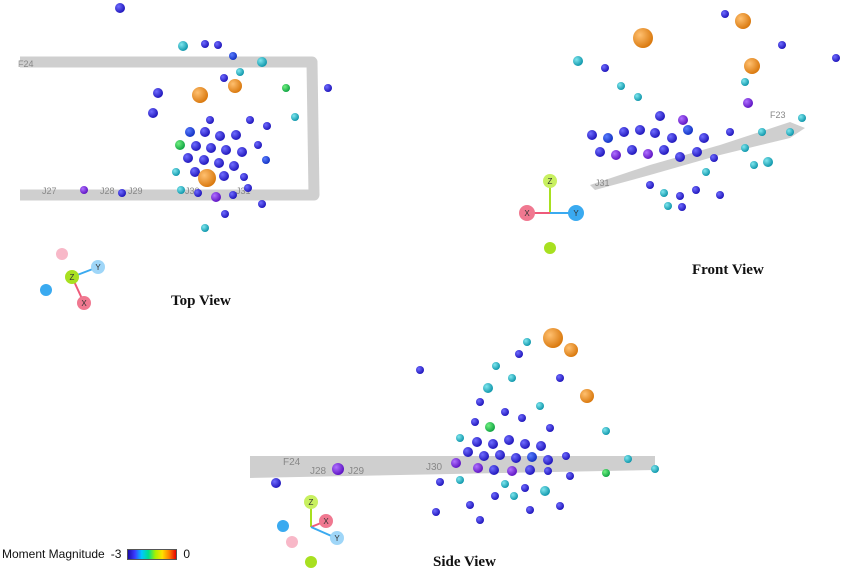 Image resolution: width=844 pixels, height=571 pixels. I want to click on axis-neg-z-dot, so click(550, 248).